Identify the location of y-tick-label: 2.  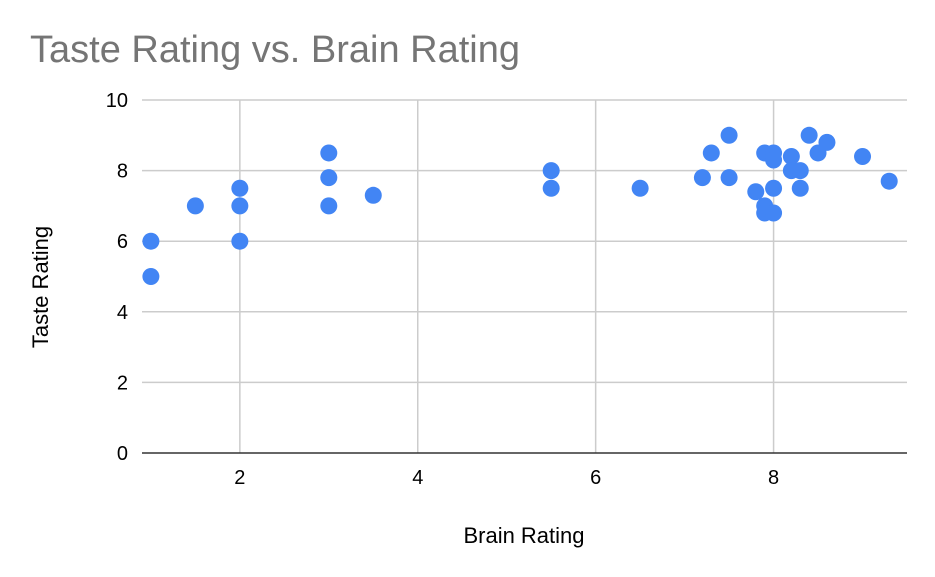
(122, 383).